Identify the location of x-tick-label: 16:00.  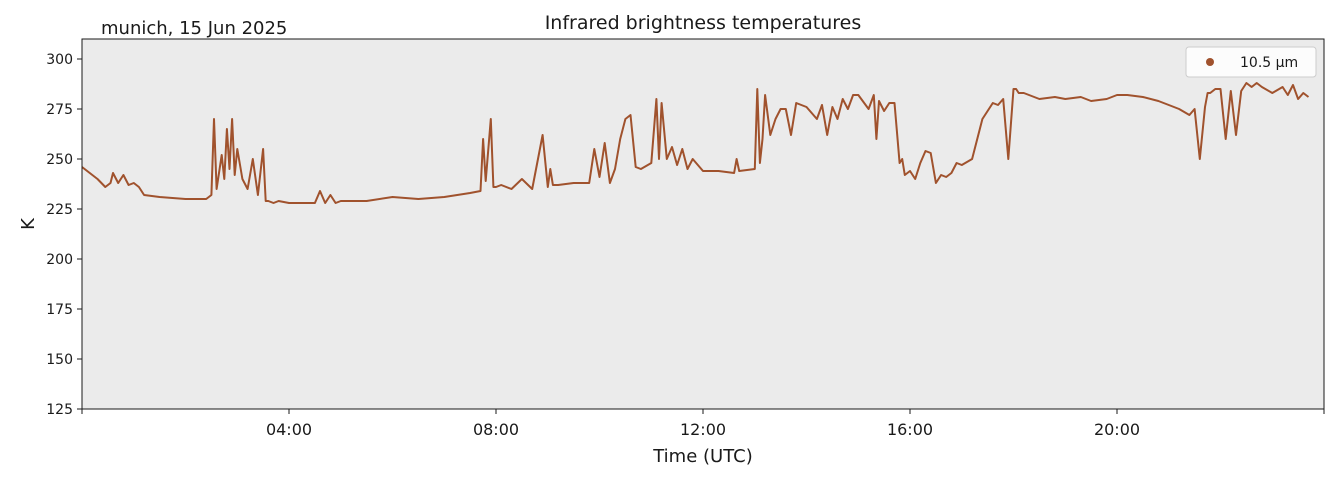
(910, 429).